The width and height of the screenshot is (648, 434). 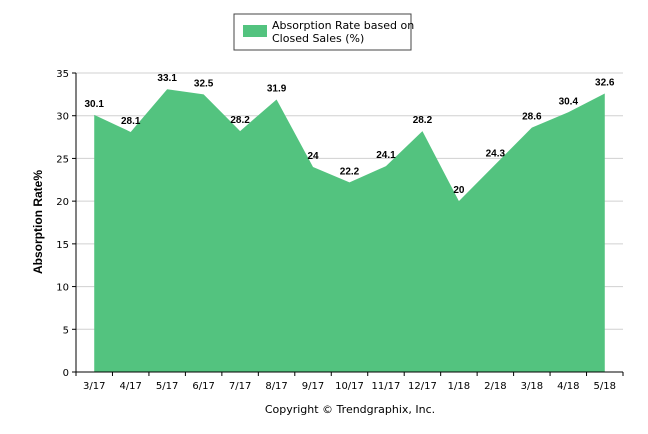 I want to click on data-label: 24, so click(x=313, y=156).